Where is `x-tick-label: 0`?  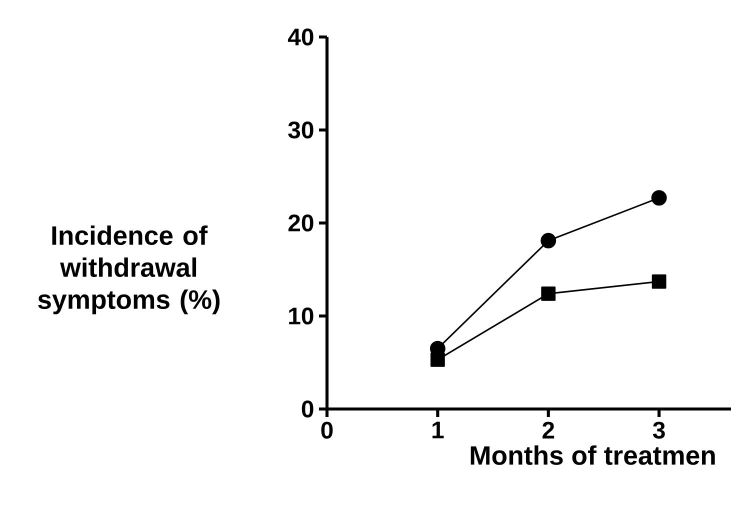
x-tick-label: 0 is located at coordinates (327, 430).